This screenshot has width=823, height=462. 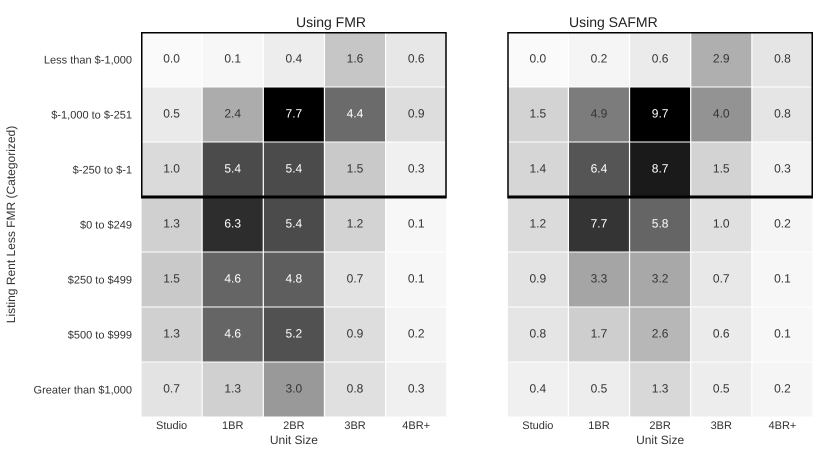 What do you see at coordinates (599, 279) in the screenshot?
I see `data-label: 3.3` at bounding box center [599, 279].